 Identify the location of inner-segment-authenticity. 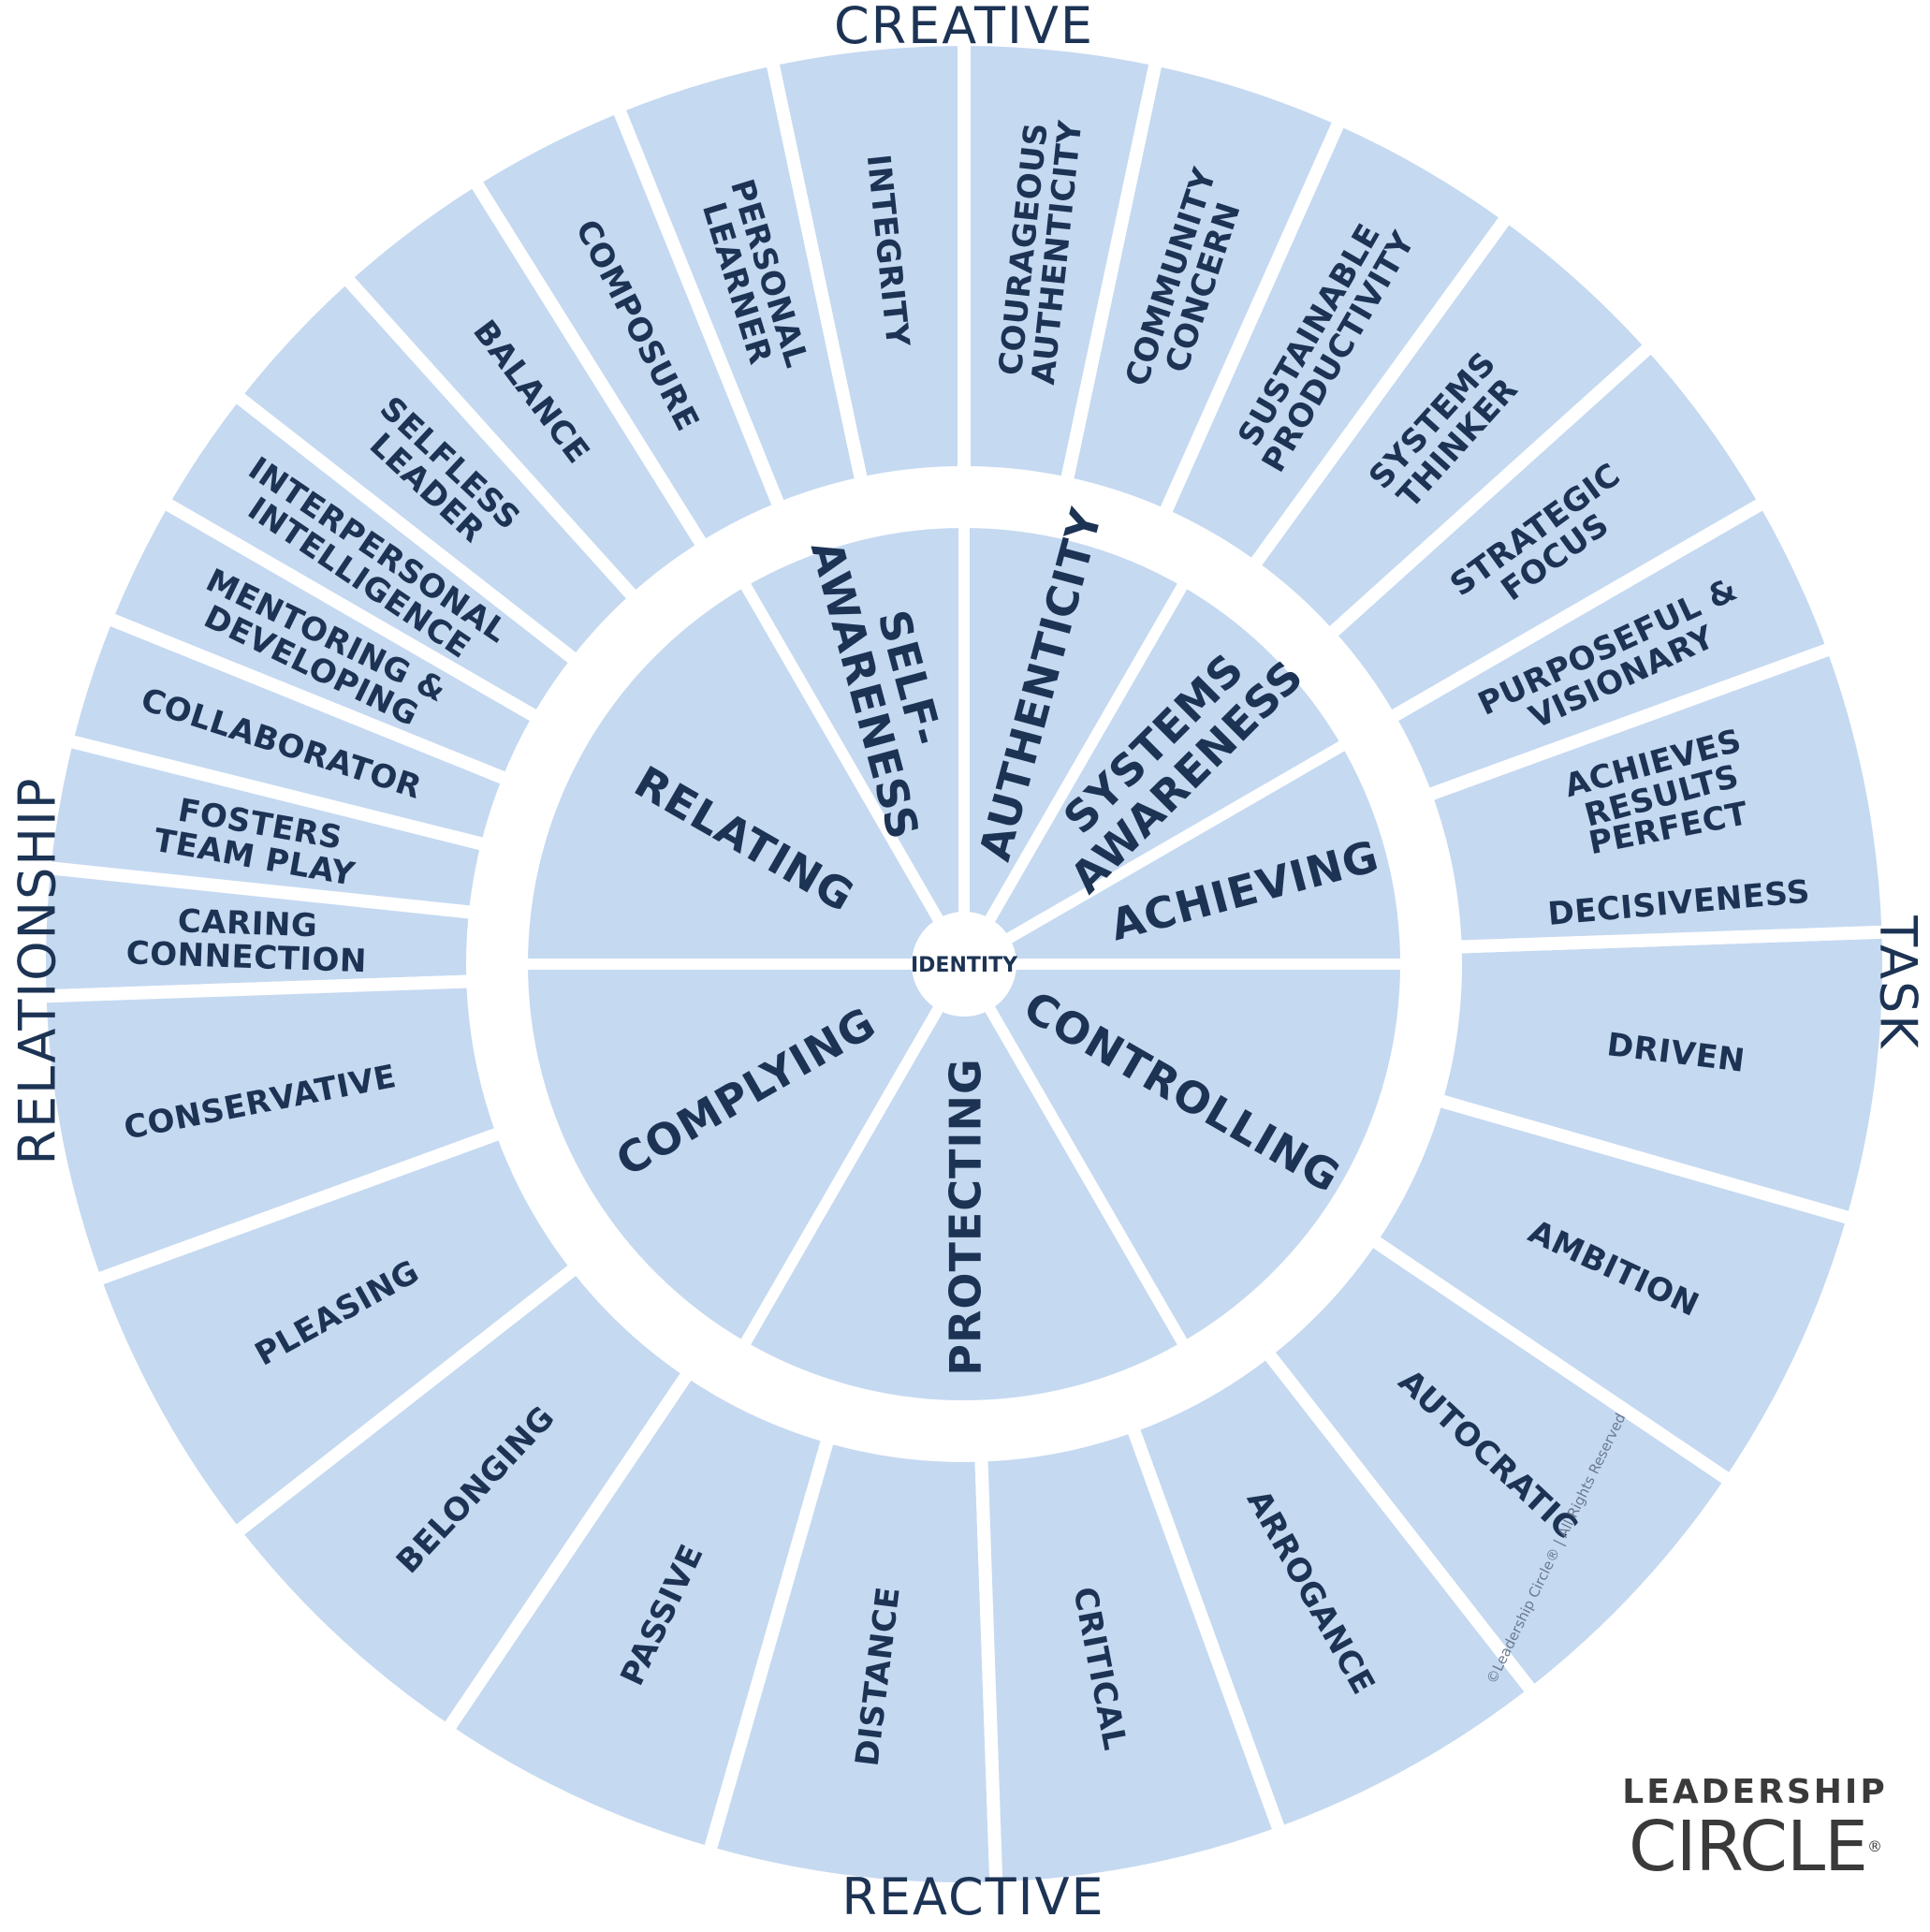
(1075, 723).